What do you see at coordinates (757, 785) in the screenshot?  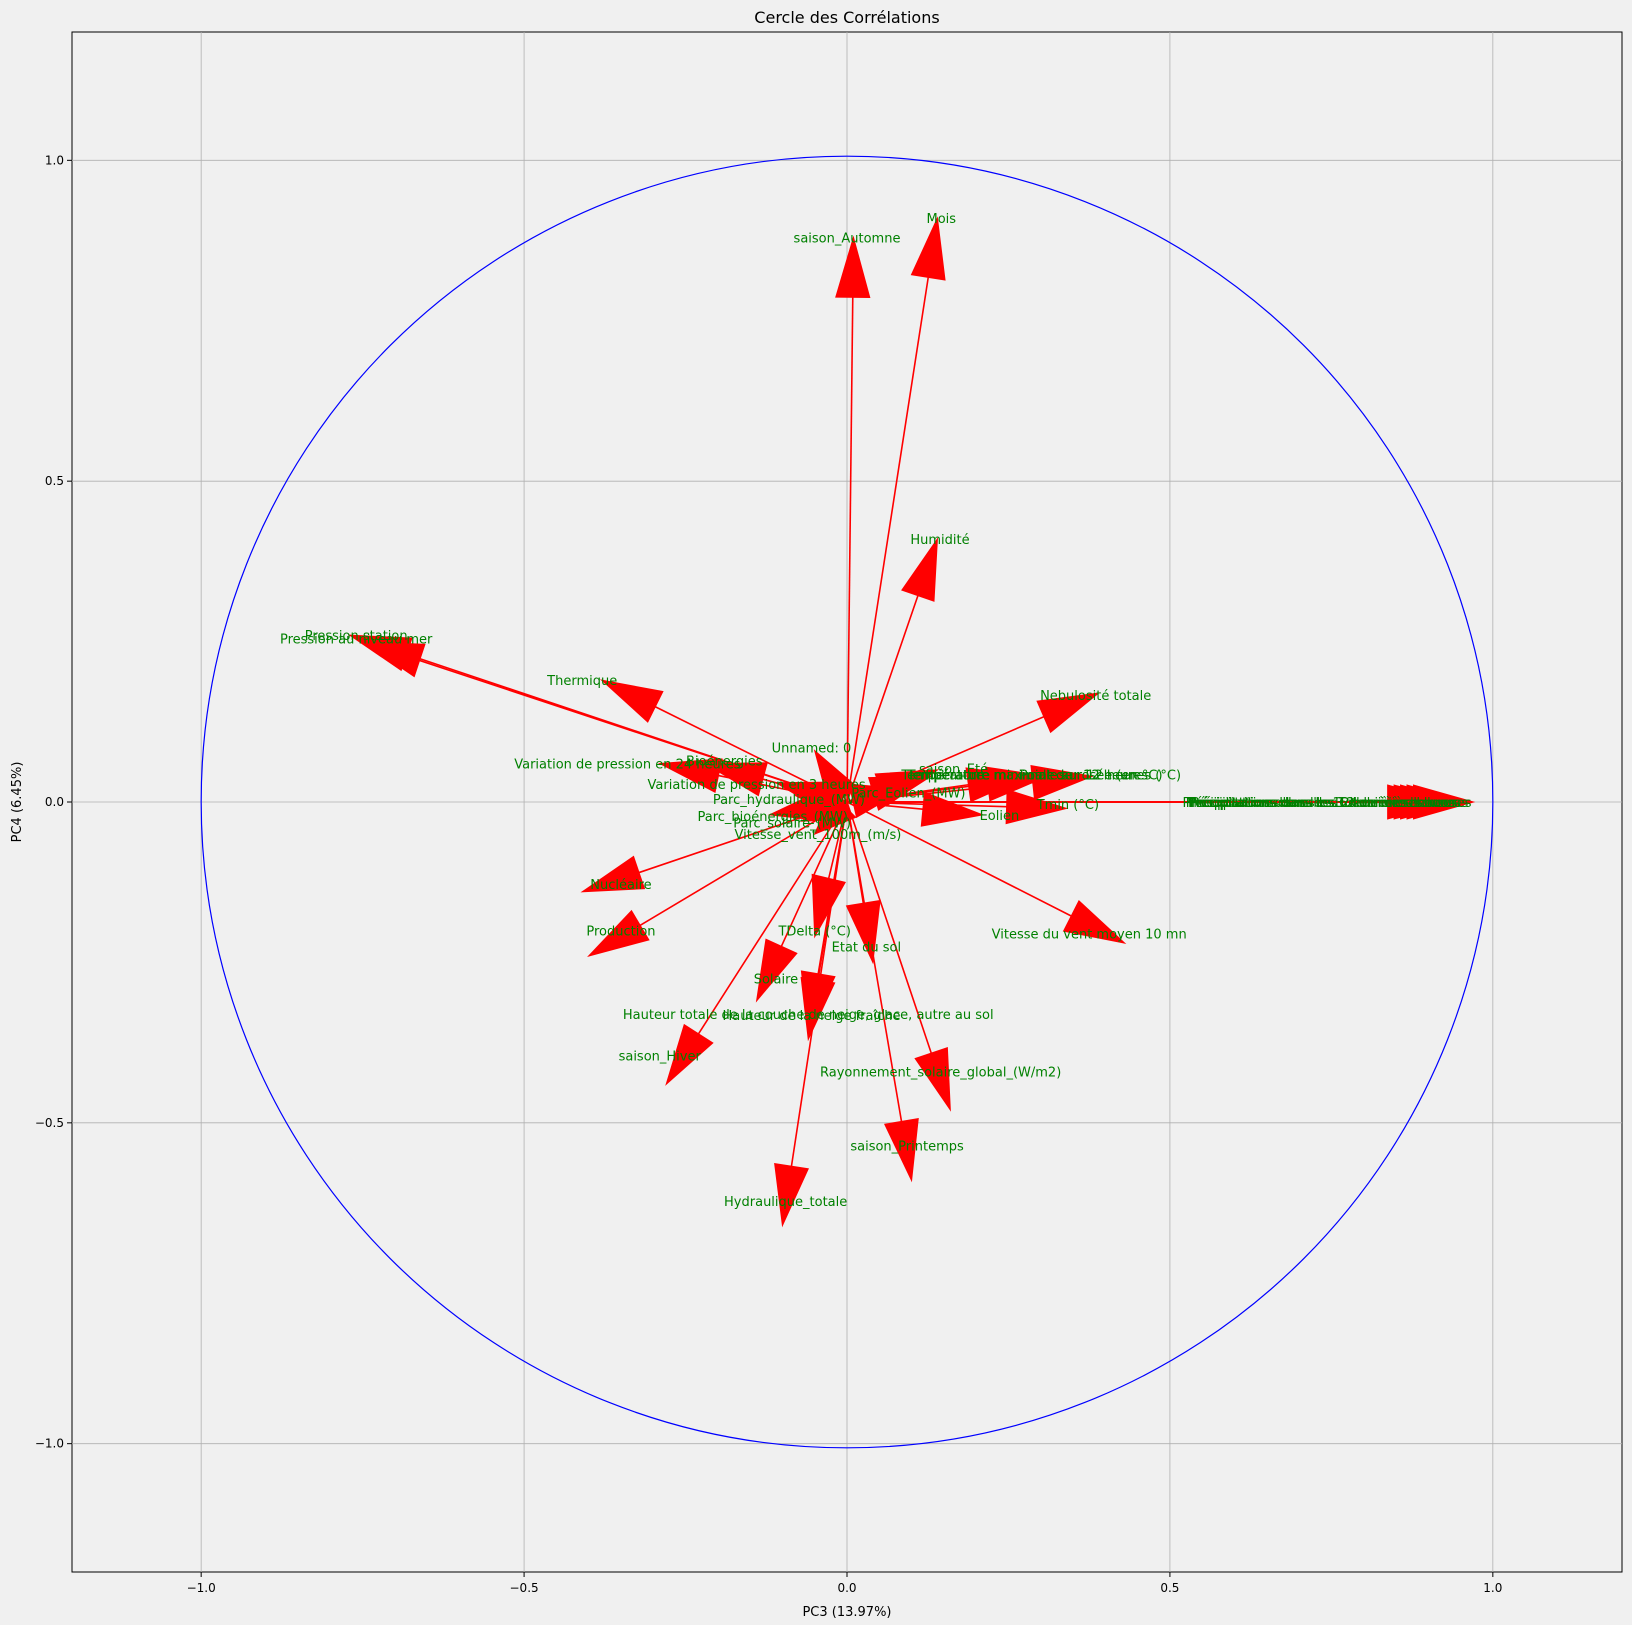 I see `variable-label: Variation de pression en 3 heures` at bounding box center [757, 785].